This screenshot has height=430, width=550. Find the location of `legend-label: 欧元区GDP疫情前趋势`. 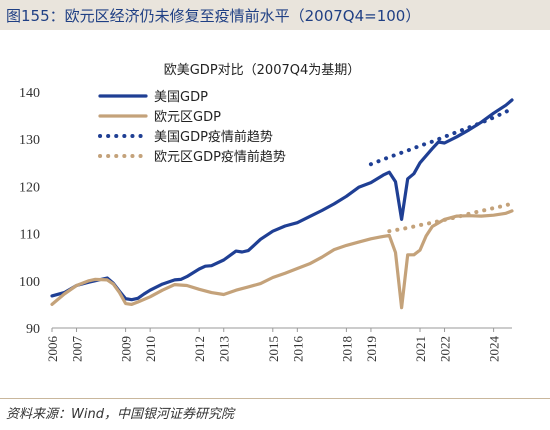

legend-label: 欧元区GDP疫情前趋势 is located at coordinates (220, 157).